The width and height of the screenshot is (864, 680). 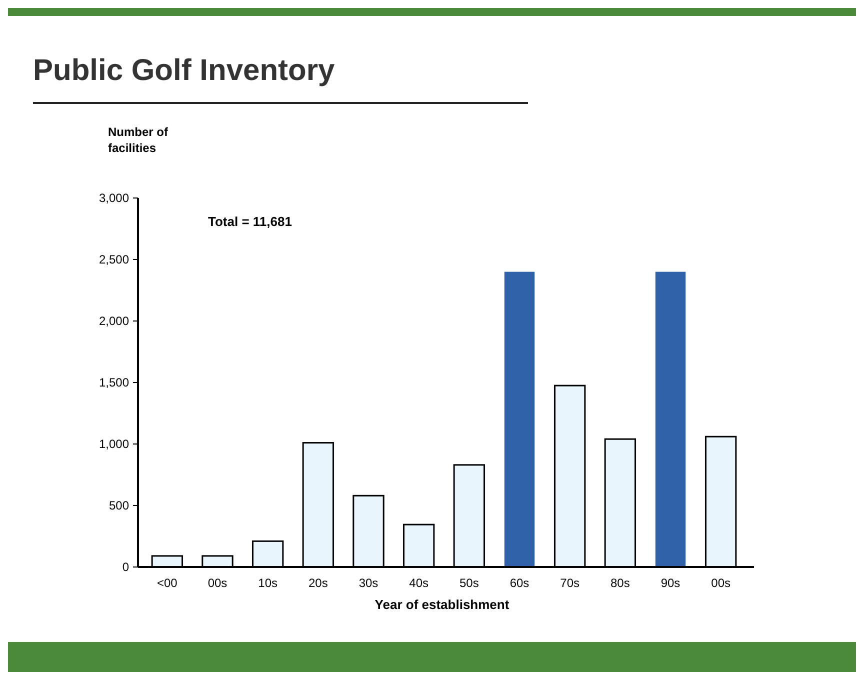 I want to click on y-axis-title: Number of facilities, so click(x=139, y=140).